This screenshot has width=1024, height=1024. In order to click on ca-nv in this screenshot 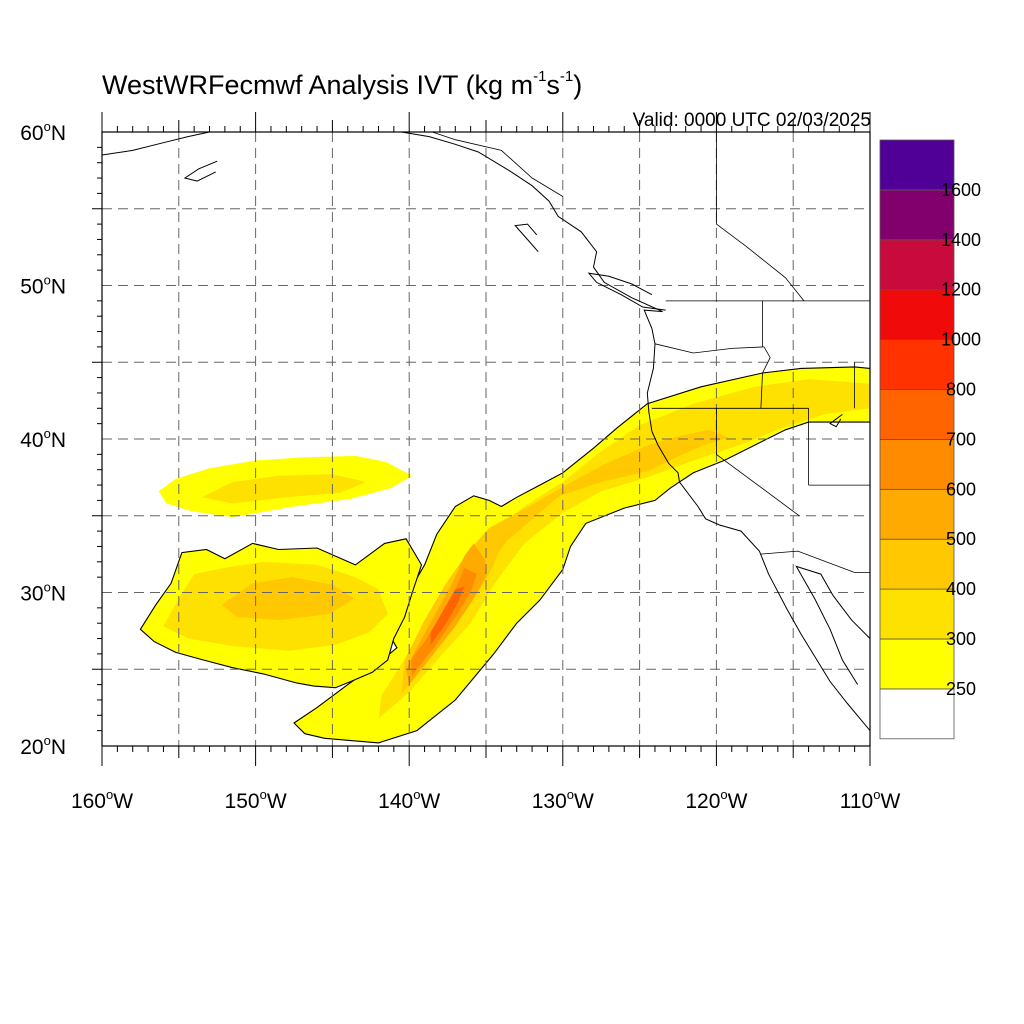, I will do `click(758, 462)`.